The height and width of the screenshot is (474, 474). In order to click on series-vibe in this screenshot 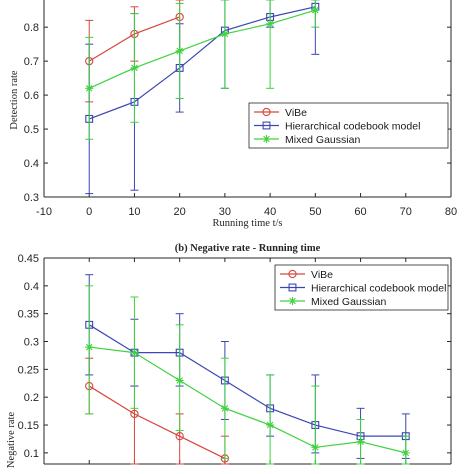, I will do `click(157, 411)`.